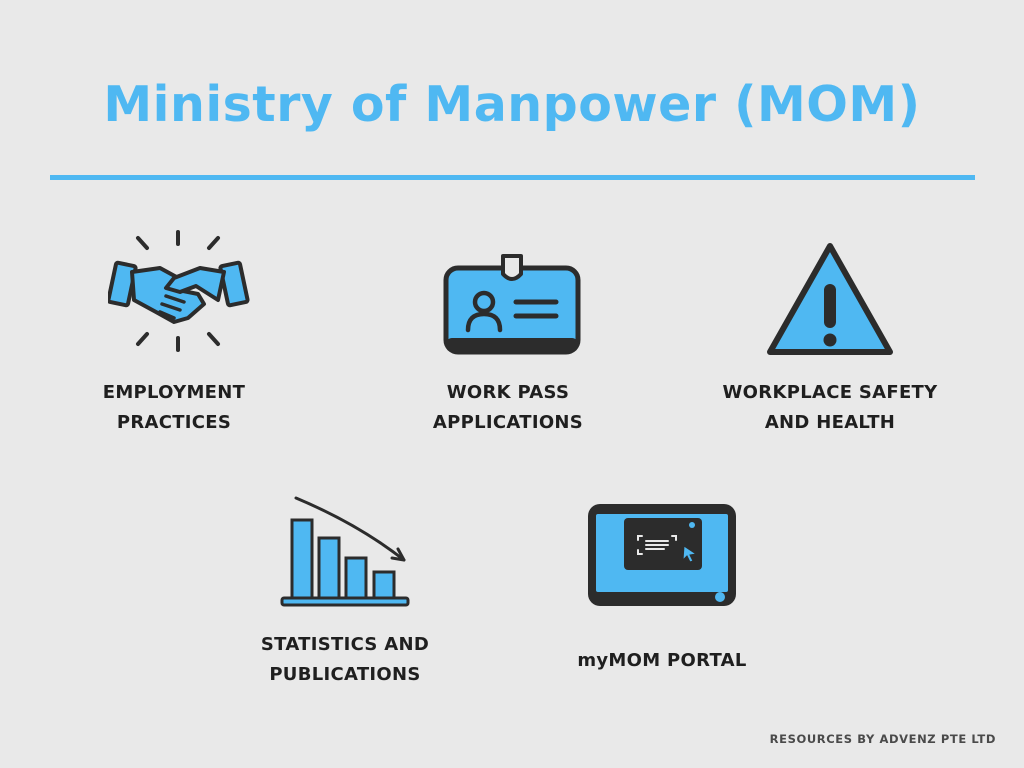 This screenshot has width=1024, height=768. What do you see at coordinates (512, 177) in the screenshot?
I see `title-divider` at bounding box center [512, 177].